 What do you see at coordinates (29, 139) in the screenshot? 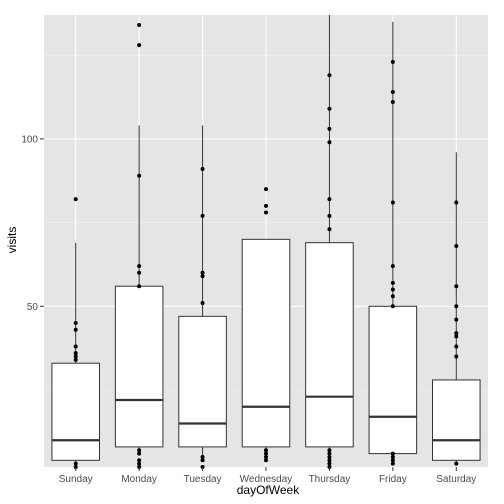
I see `y-tick-label: 100` at bounding box center [29, 139].